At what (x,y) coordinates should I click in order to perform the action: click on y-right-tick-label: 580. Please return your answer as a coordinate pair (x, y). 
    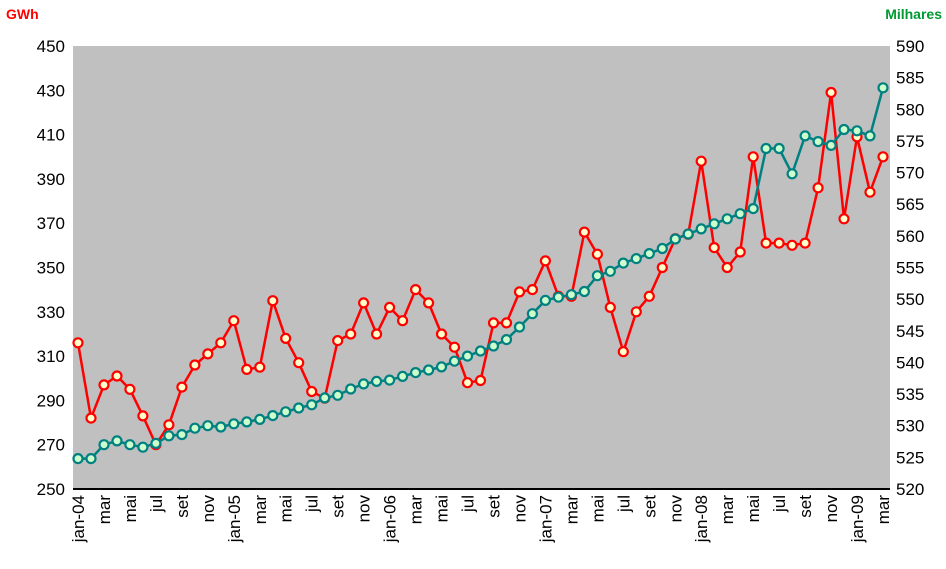
    Looking at the image, I should click on (910, 109).